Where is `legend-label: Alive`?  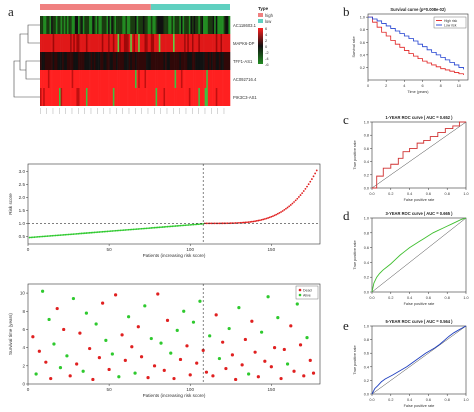 legend-label: Alive is located at coordinates (307, 296).